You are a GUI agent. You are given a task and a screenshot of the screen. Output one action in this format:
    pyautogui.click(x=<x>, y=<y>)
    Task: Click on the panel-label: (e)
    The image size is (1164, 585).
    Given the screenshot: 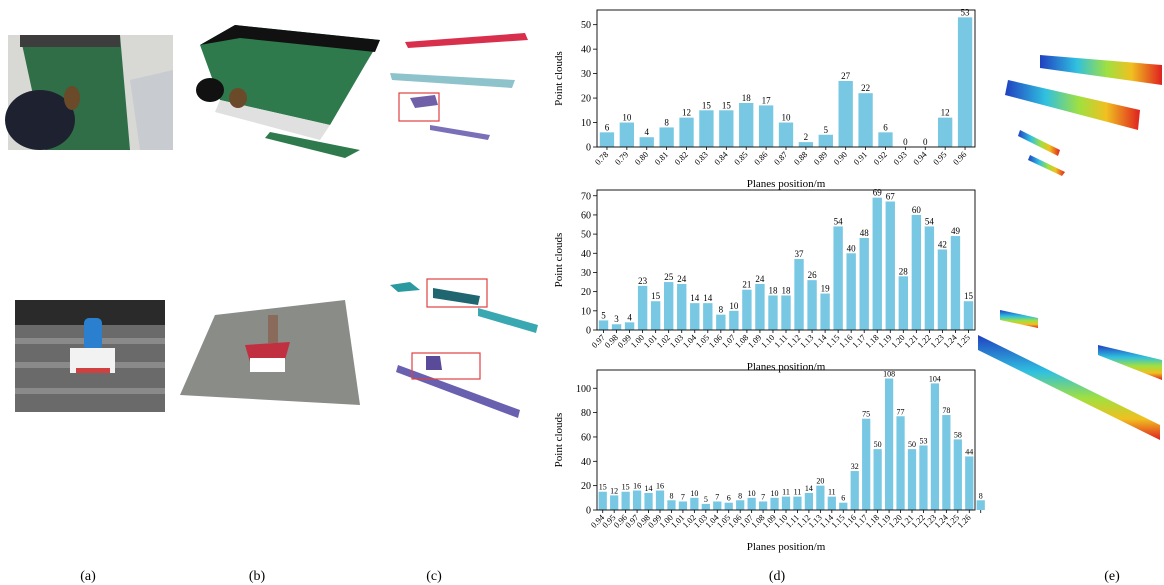 What is the action you would take?
    pyautogui.click(x=1112, y=576)
    